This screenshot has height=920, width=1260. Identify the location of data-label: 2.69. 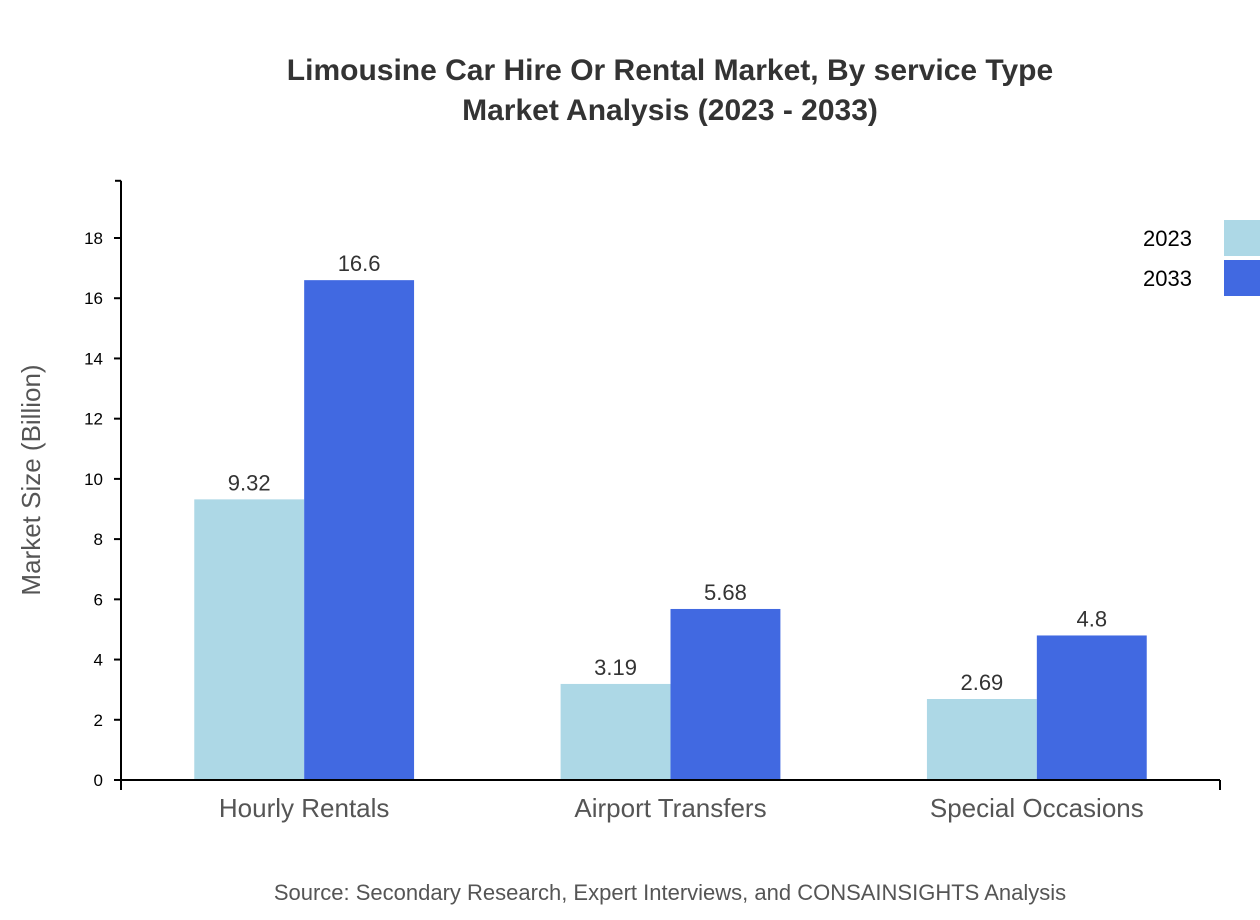
(981, 682).